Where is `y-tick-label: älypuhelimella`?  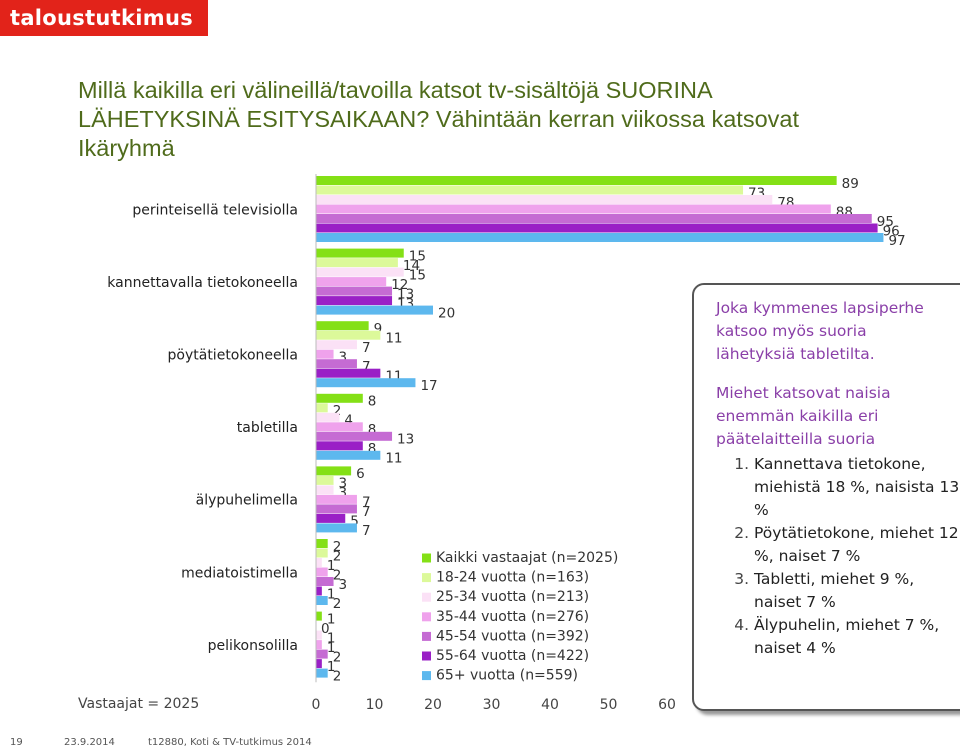
y-tick-label: älypuhelimella is located at coordinates (247, 501).